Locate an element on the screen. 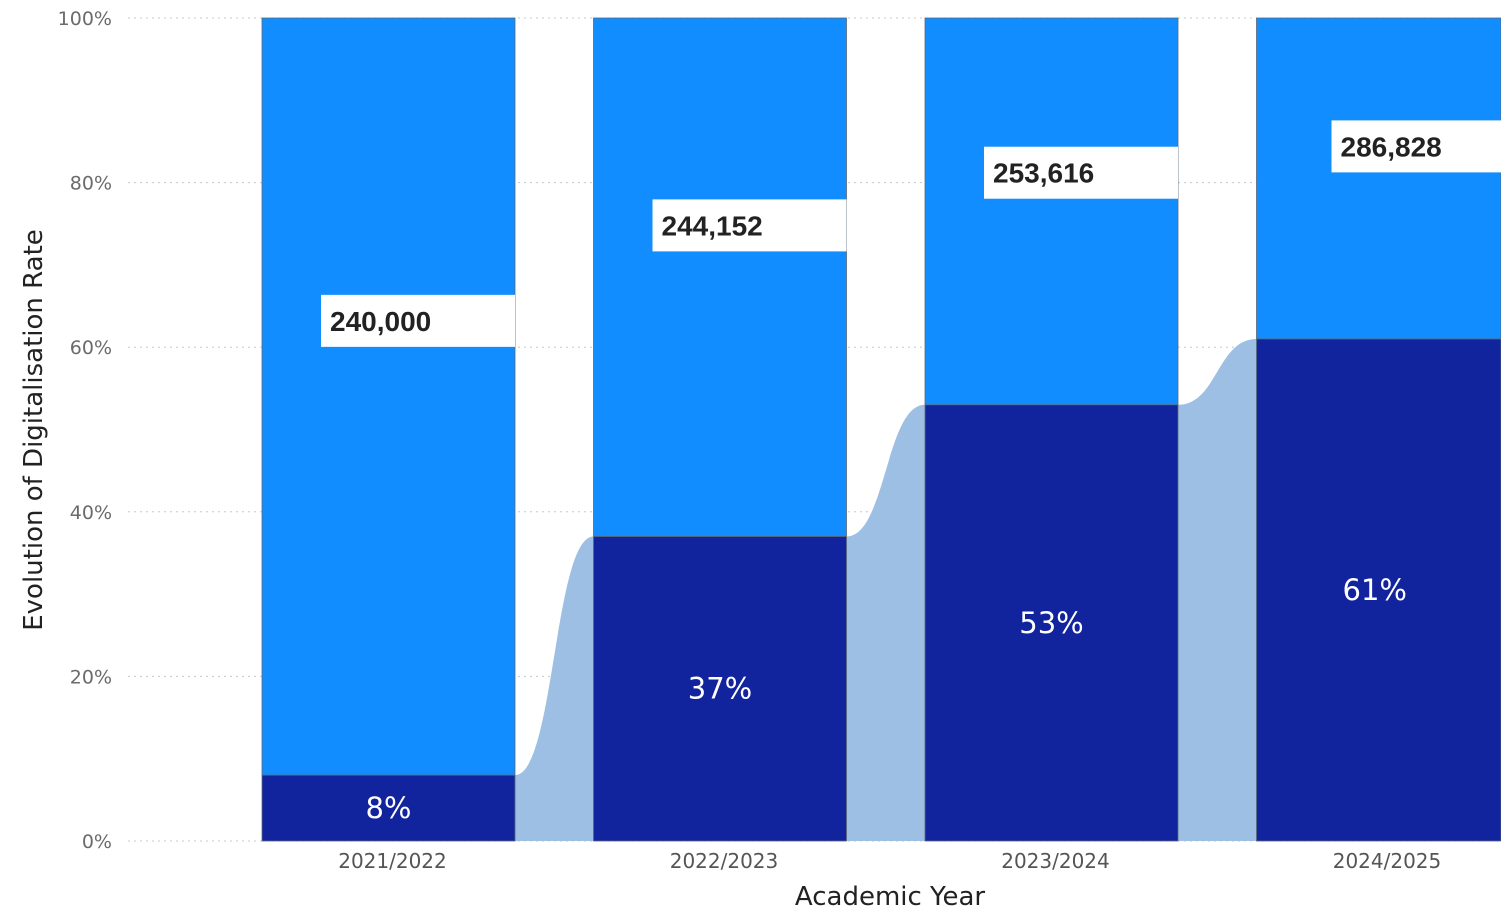 The width and height of the screenshot is (1501, 908). total-label: 286,828 is located at coordinates (1391, 146).